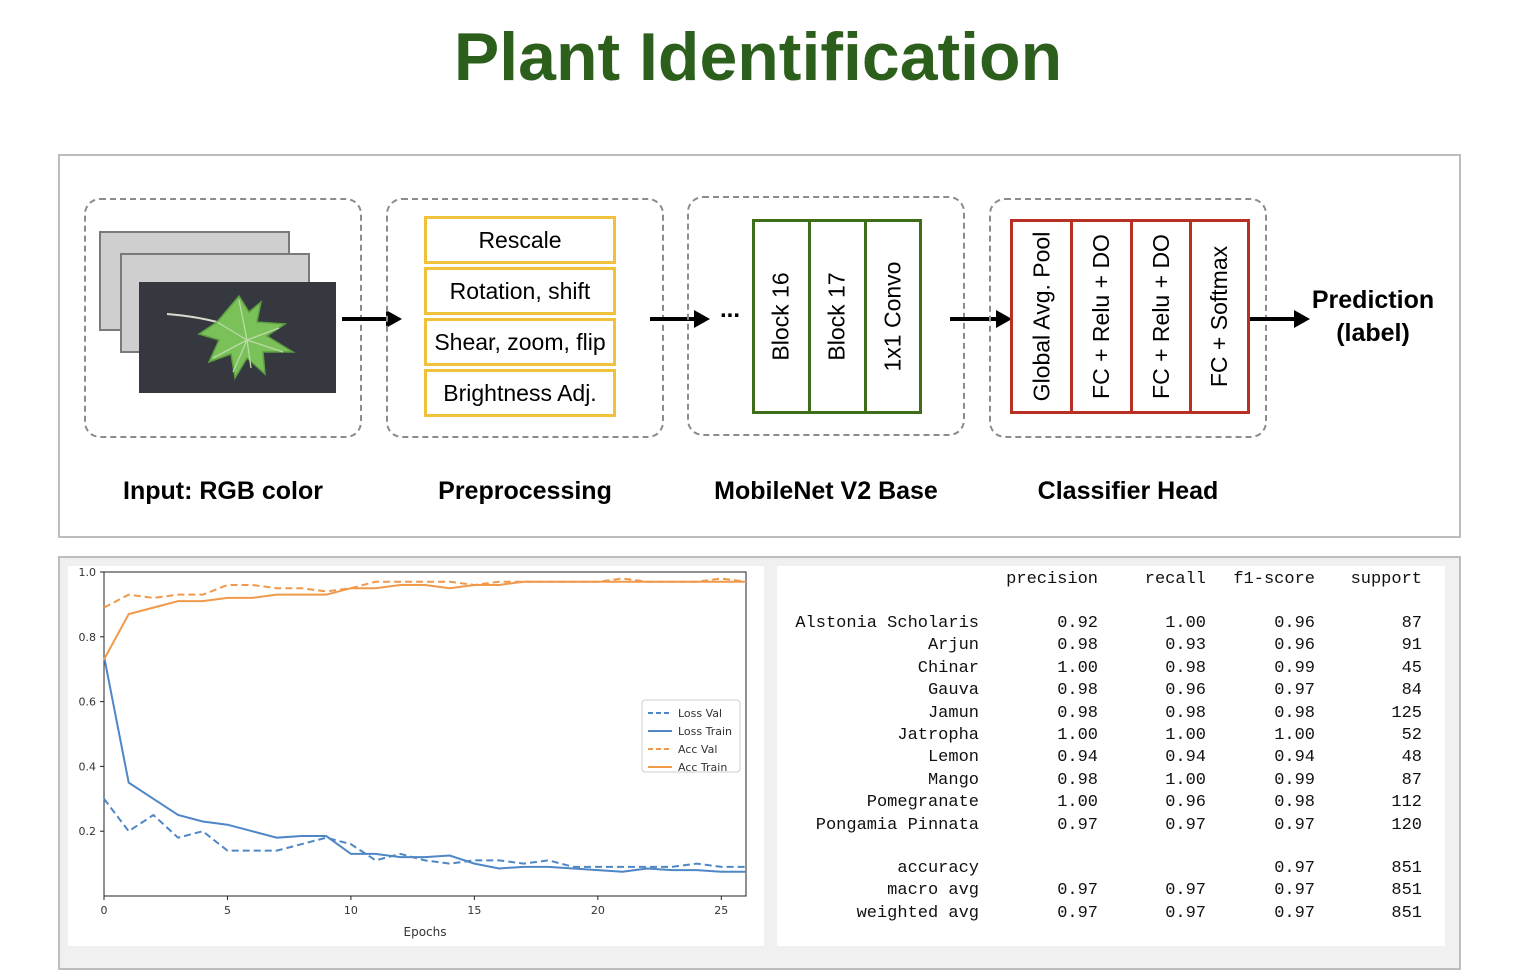  I want to click on report-row-support: 120, so click(1406, 825).